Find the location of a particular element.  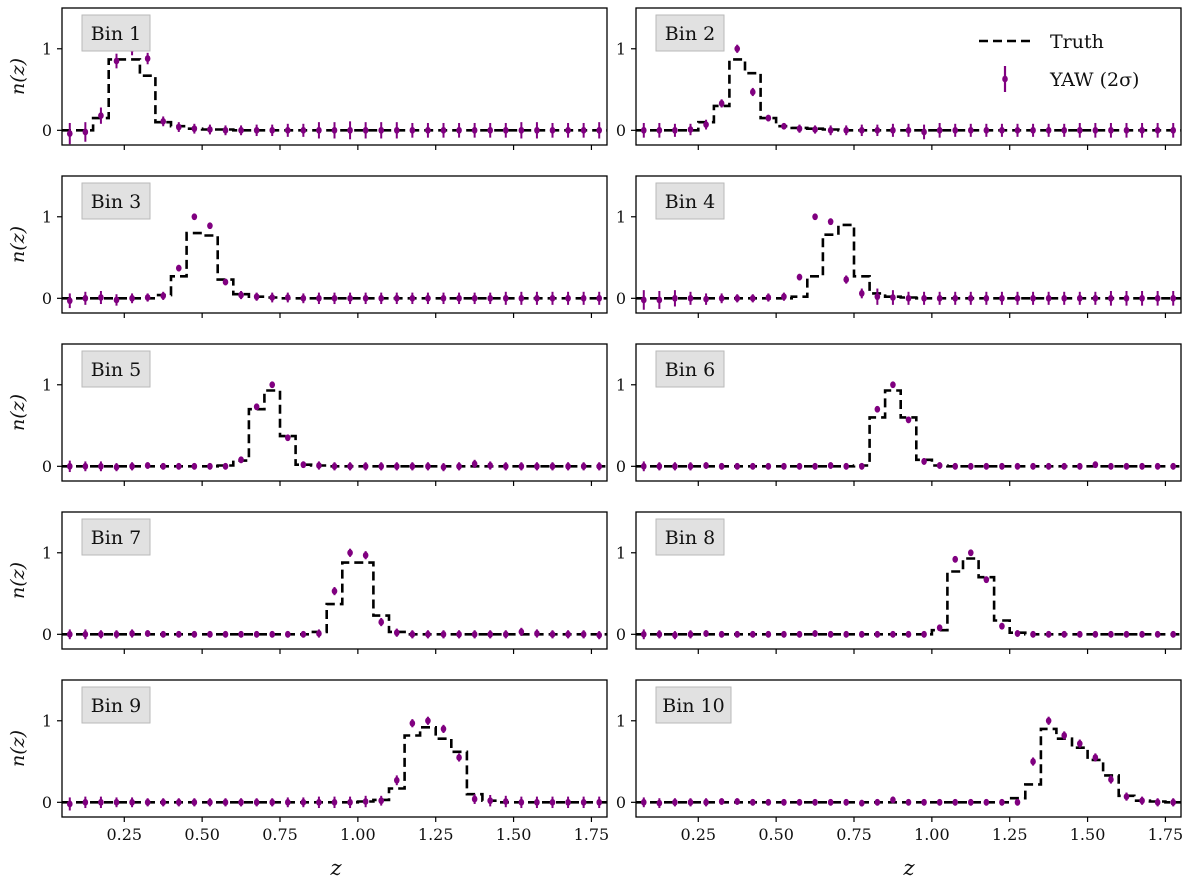

x-tick-label: 1.50 is located at coordinates (1088, 834).